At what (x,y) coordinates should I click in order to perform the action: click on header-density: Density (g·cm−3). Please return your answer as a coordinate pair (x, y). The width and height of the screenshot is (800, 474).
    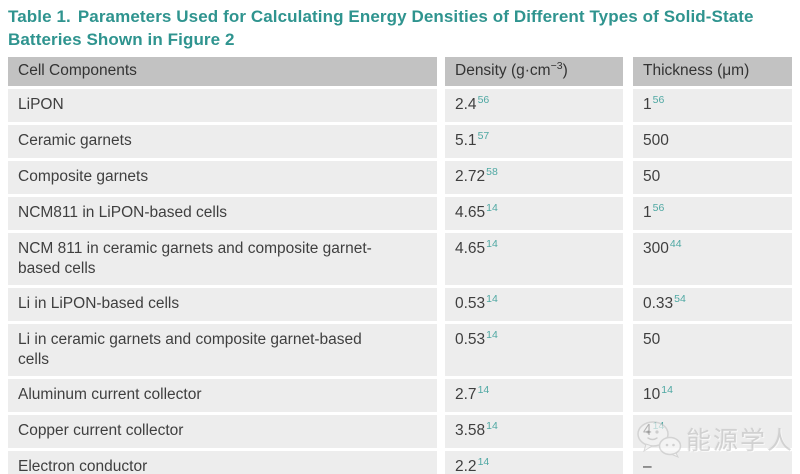
    Looking at the image, I should click on (534, 71).